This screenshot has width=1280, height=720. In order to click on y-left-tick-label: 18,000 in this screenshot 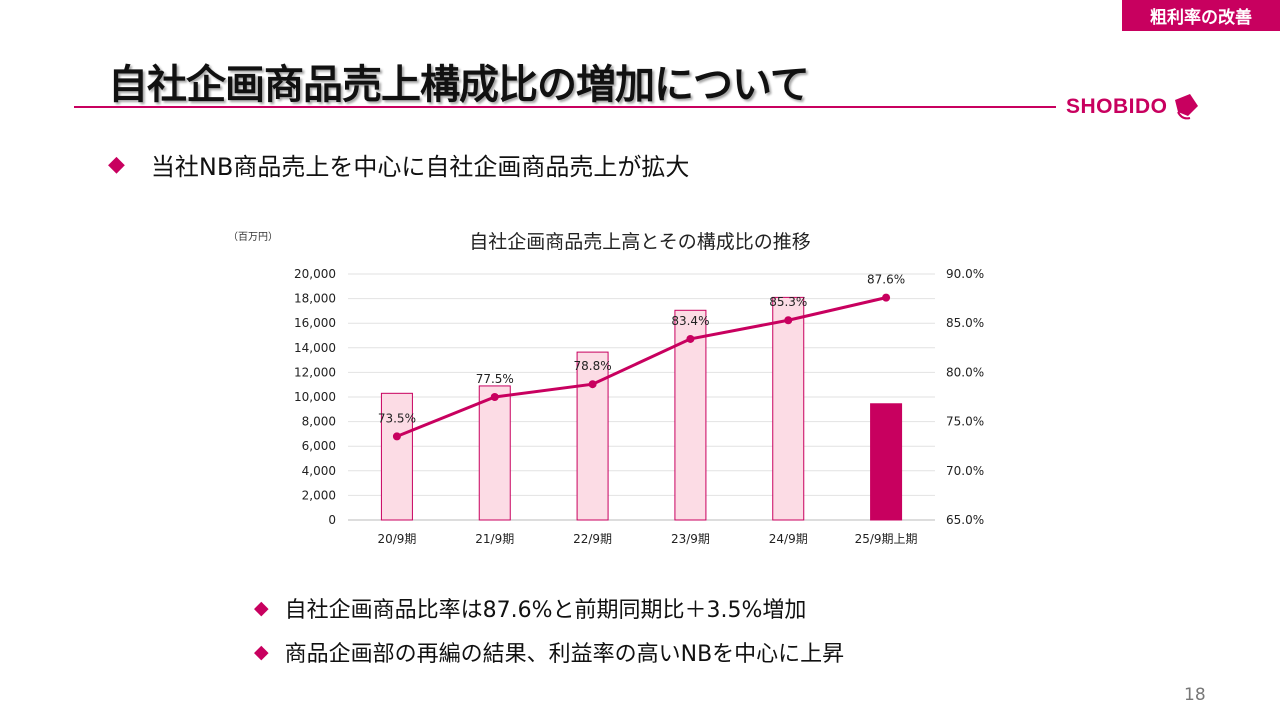, I will do `click(315, 299)`.